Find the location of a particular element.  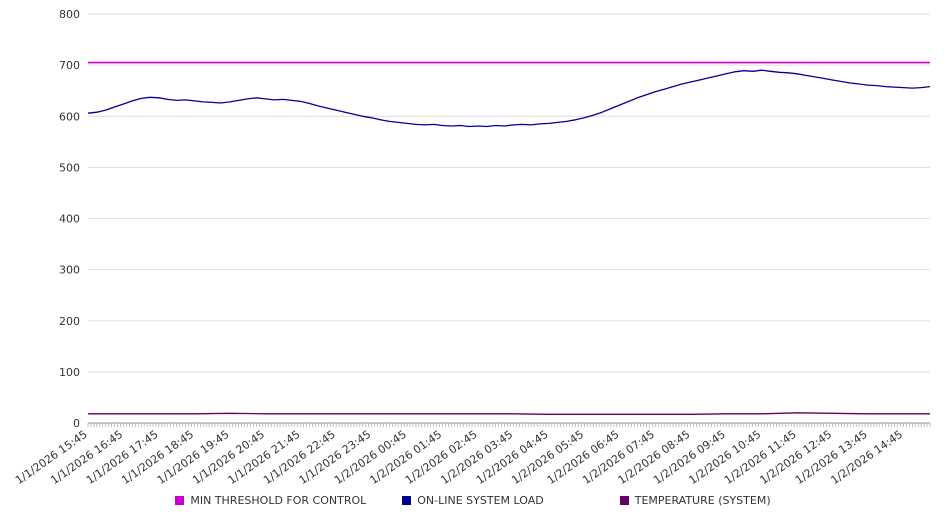

y-tick-label: 0 is located at coordinates (76, 423).